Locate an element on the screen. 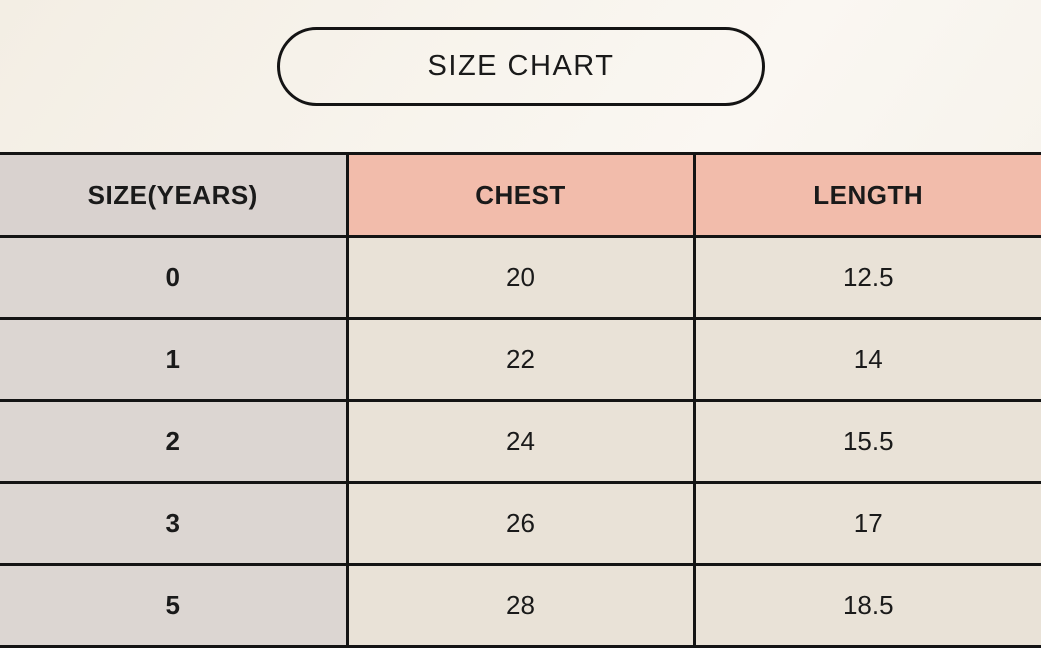  header-cell-size-years: SIZE(YEARS) is located at coordinates (174, 195).